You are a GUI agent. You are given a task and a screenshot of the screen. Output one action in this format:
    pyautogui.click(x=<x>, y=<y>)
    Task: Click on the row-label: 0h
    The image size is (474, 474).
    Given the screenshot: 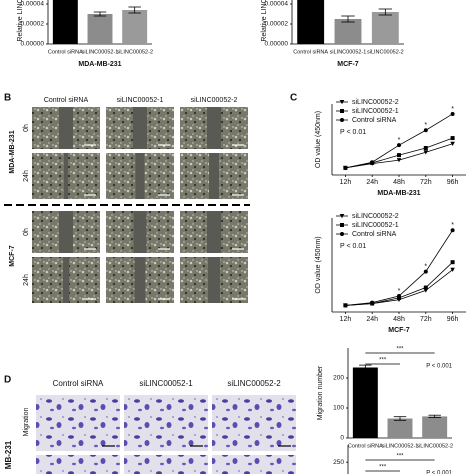 What is the action you would take?
    pyautogui.click(x=26, y=232)
    